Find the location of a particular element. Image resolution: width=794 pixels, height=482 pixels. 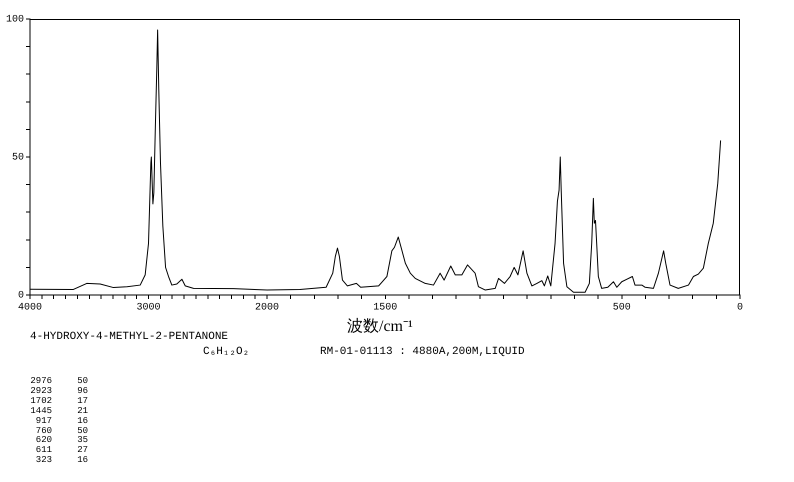

y-tick-label: 100 is located at coordinates (15, 20).